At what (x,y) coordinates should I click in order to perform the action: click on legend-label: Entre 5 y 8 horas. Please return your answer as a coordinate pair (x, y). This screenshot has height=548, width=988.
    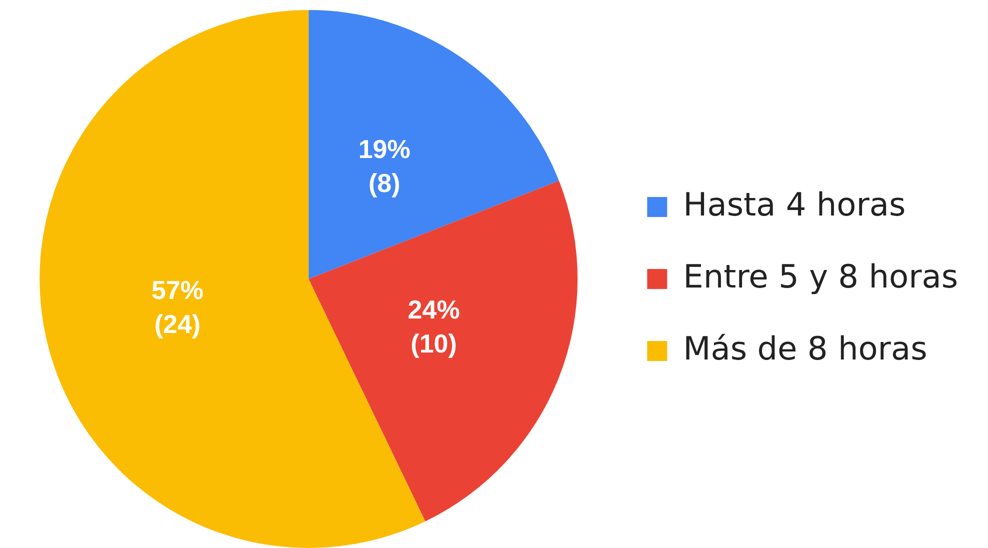
    Looking at the image, I should click on (820, 276).